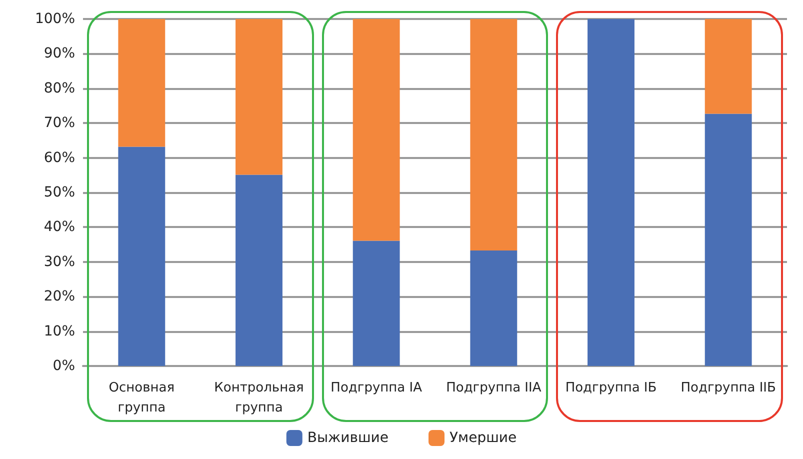  What do you see at coordinates (59, 54) in the screenshot?
I see `y-tick-label: 90%` at bounding box center [59, 54].